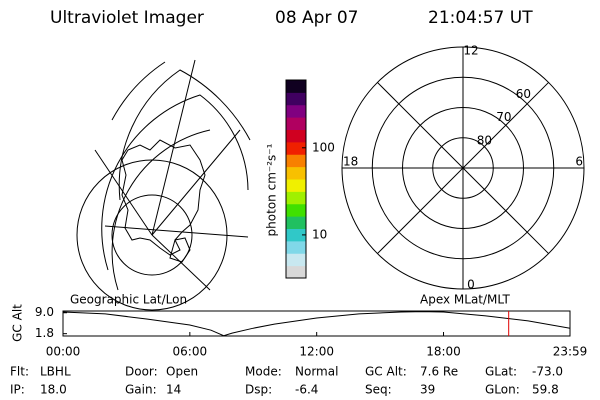  What do you see at coordinates (350, 162) in the screenshot?
I see `mlt-label: 18` at bounding box center [350, 162].